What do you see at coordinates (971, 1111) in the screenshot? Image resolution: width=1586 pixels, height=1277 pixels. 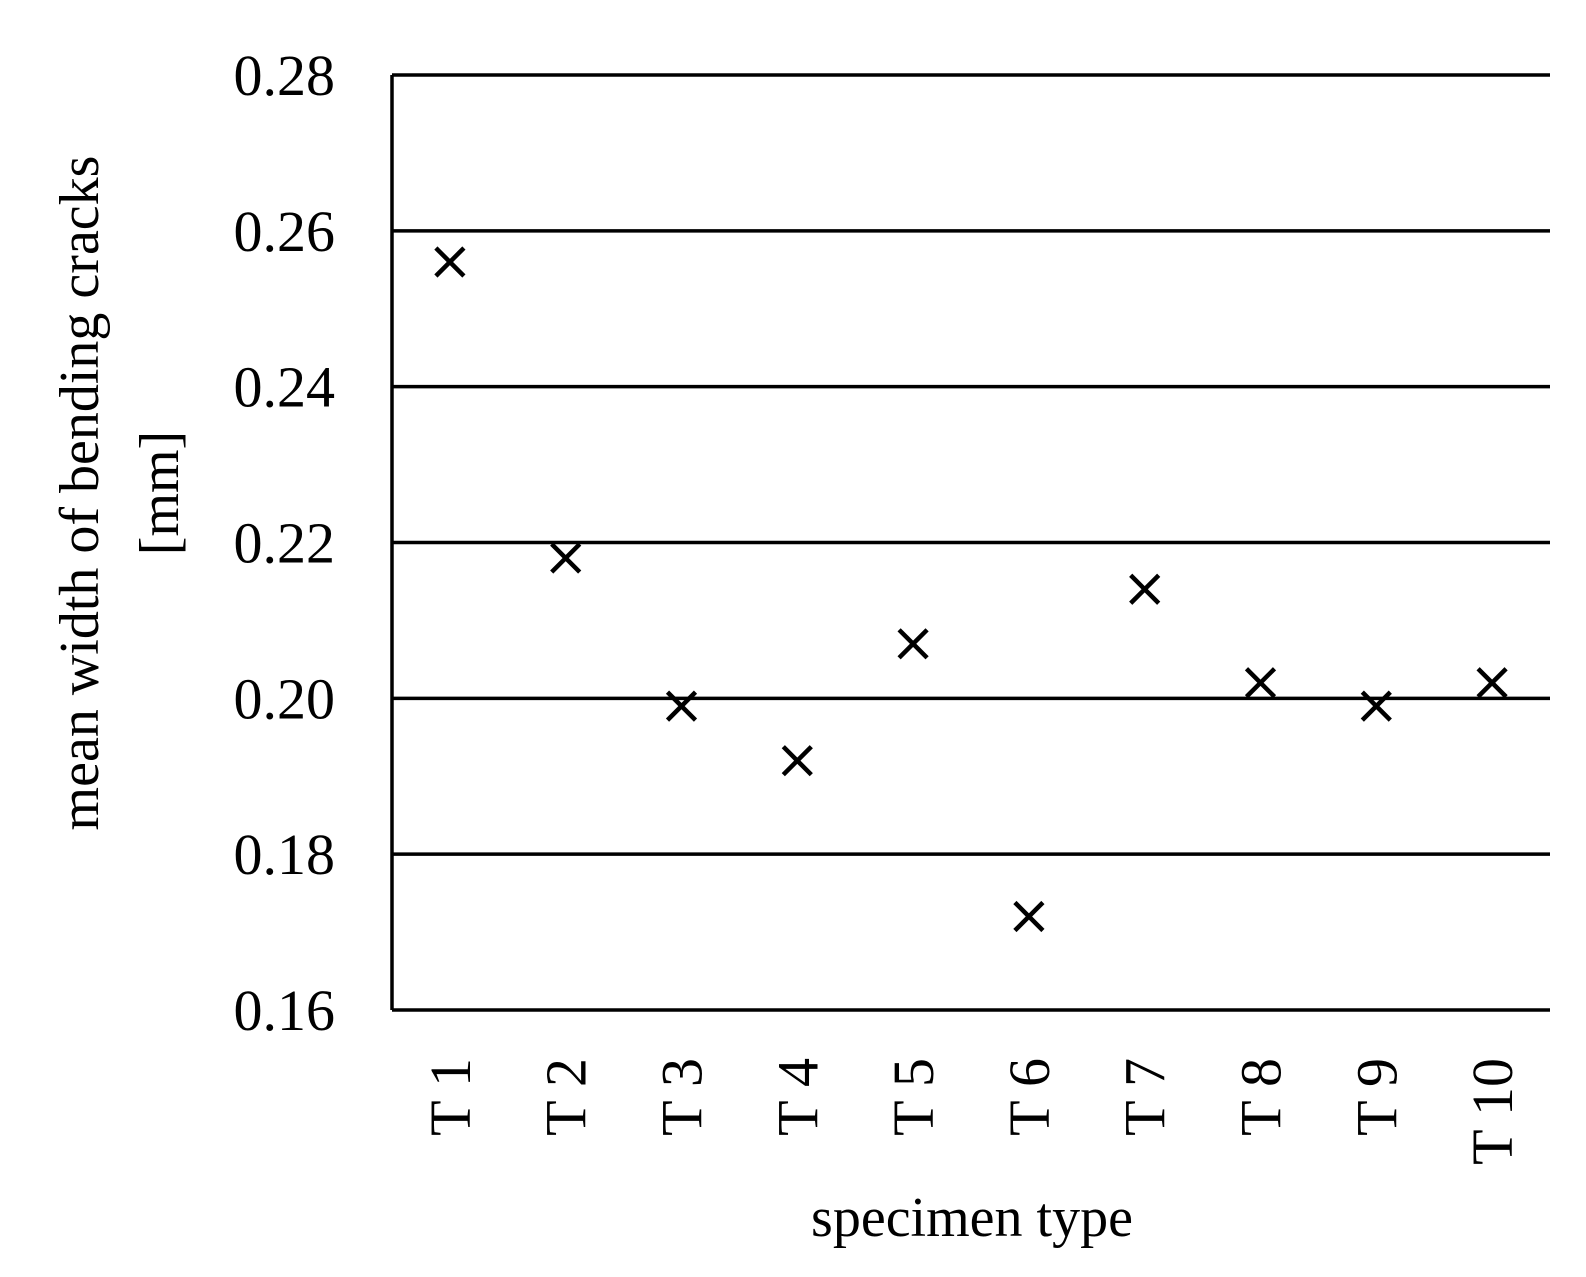 I see `x-tick-labels: T 1 T 2 T 3 T 4 T 5 T 6 T 7 T 8 T 9 T 10` at bounding box center [971, 1111].